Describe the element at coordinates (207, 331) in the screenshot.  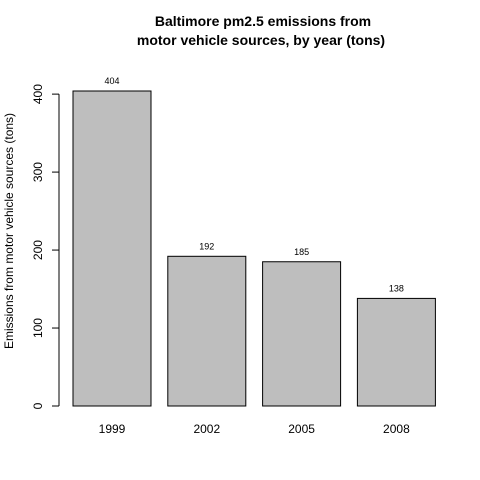
I see `bar-2002` at that location.